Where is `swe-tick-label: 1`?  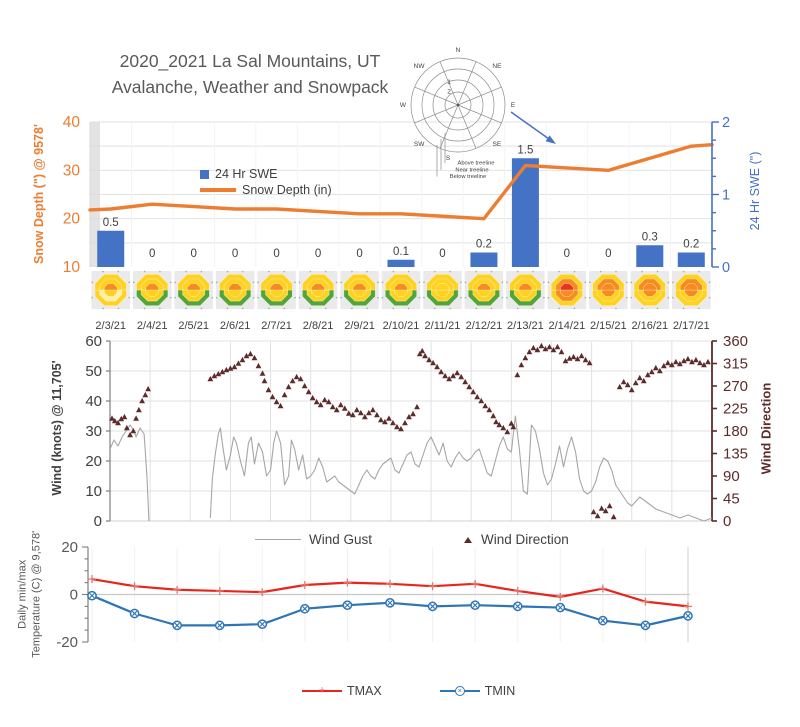 swe-tick-label: 1 is located at coordinates (726, 196).